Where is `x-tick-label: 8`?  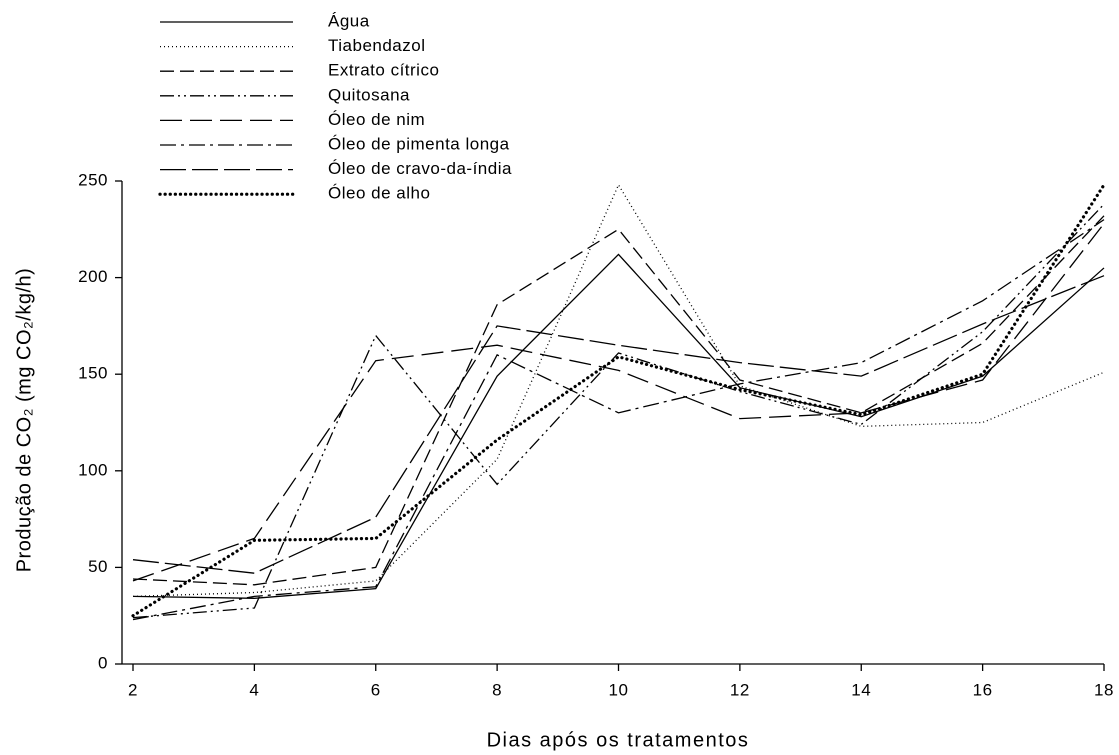
x-tick-label: 8 is located at coordinates (497, 689).